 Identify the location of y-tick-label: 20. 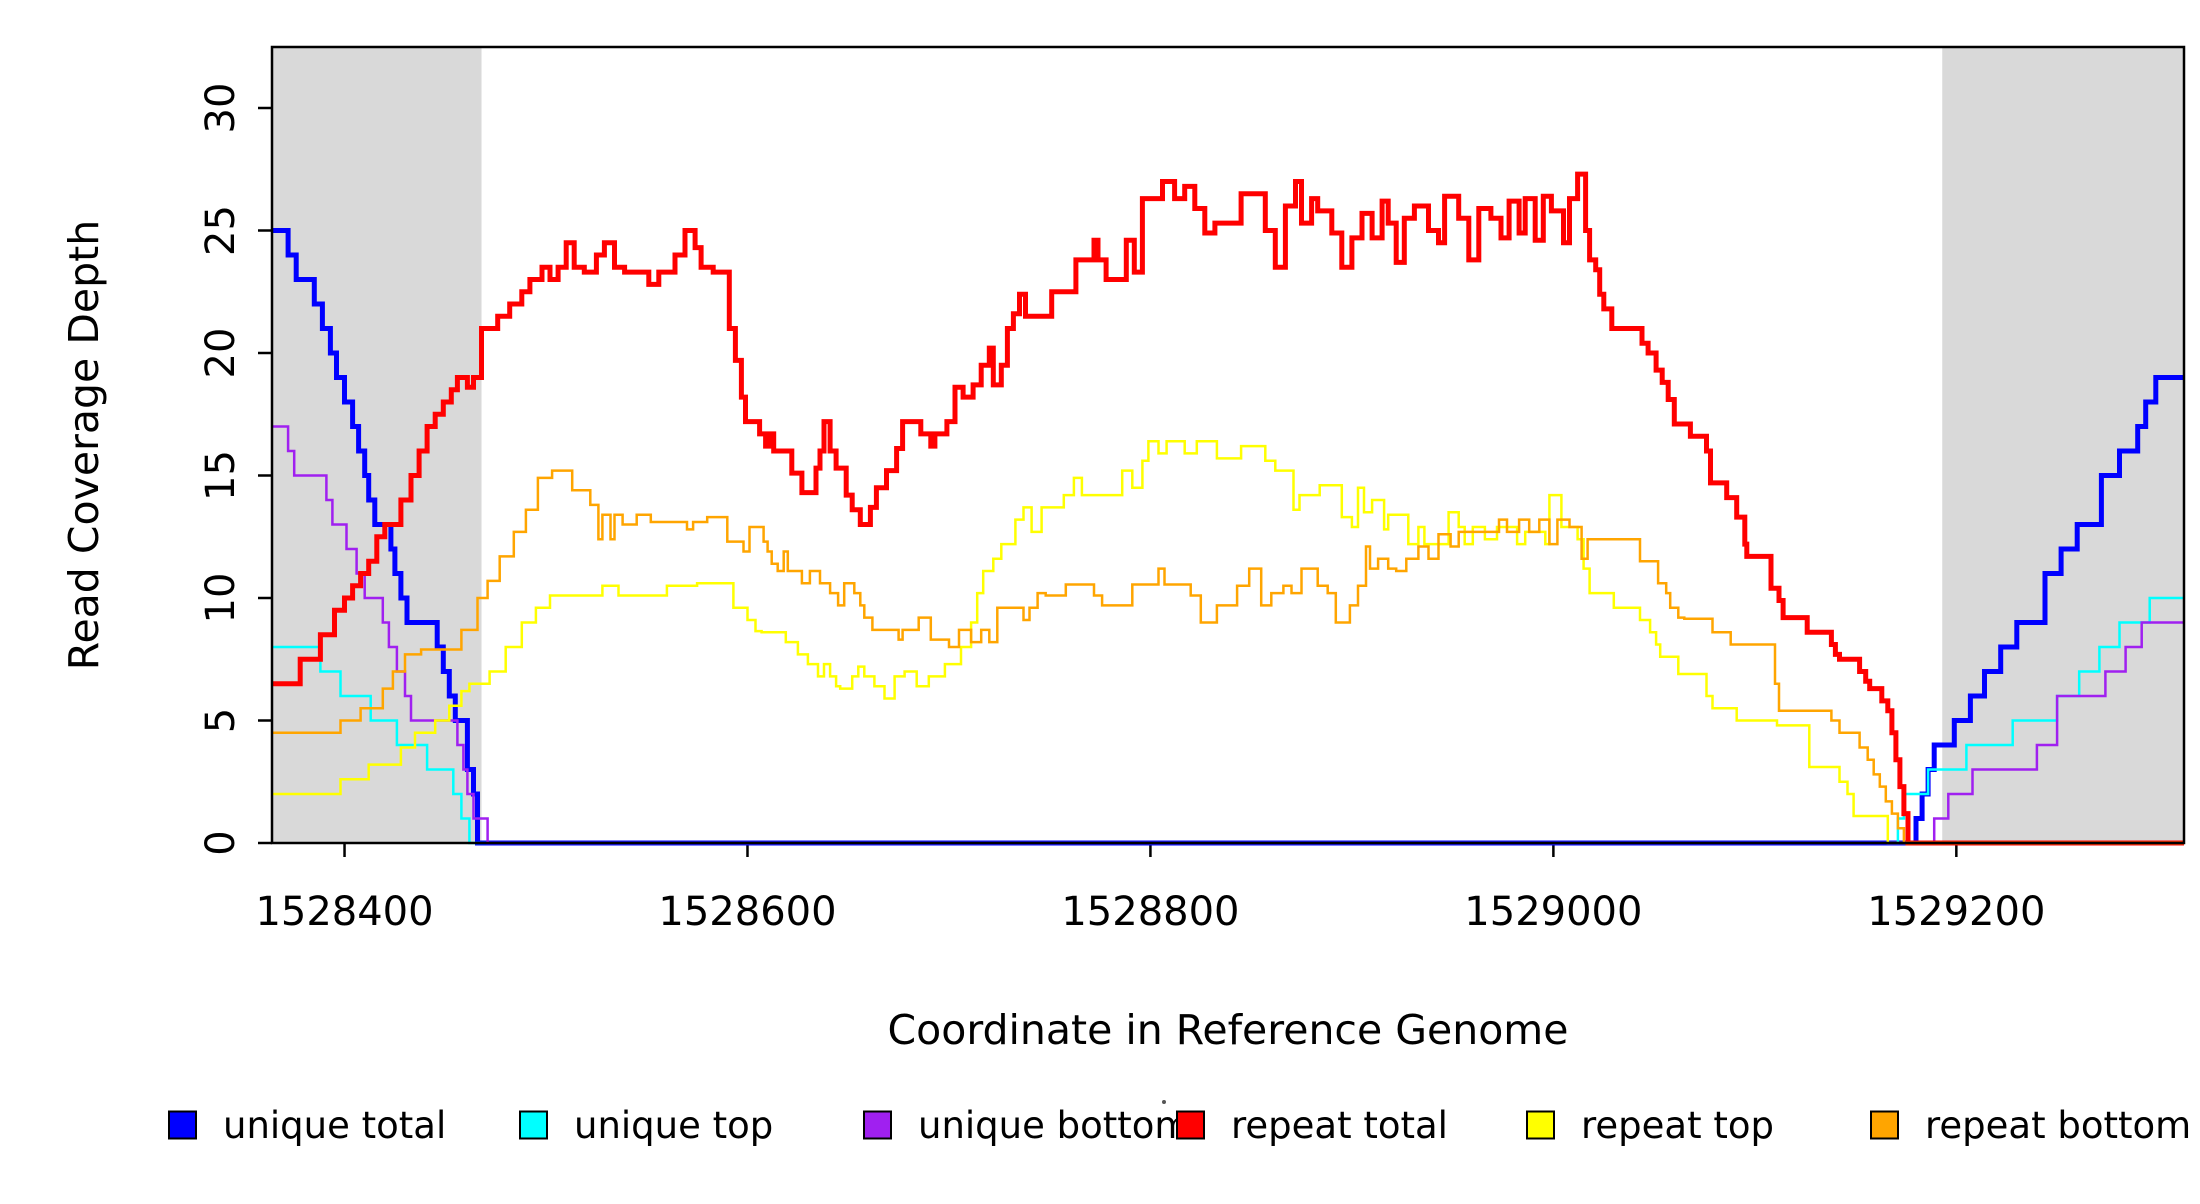
(221, 353).